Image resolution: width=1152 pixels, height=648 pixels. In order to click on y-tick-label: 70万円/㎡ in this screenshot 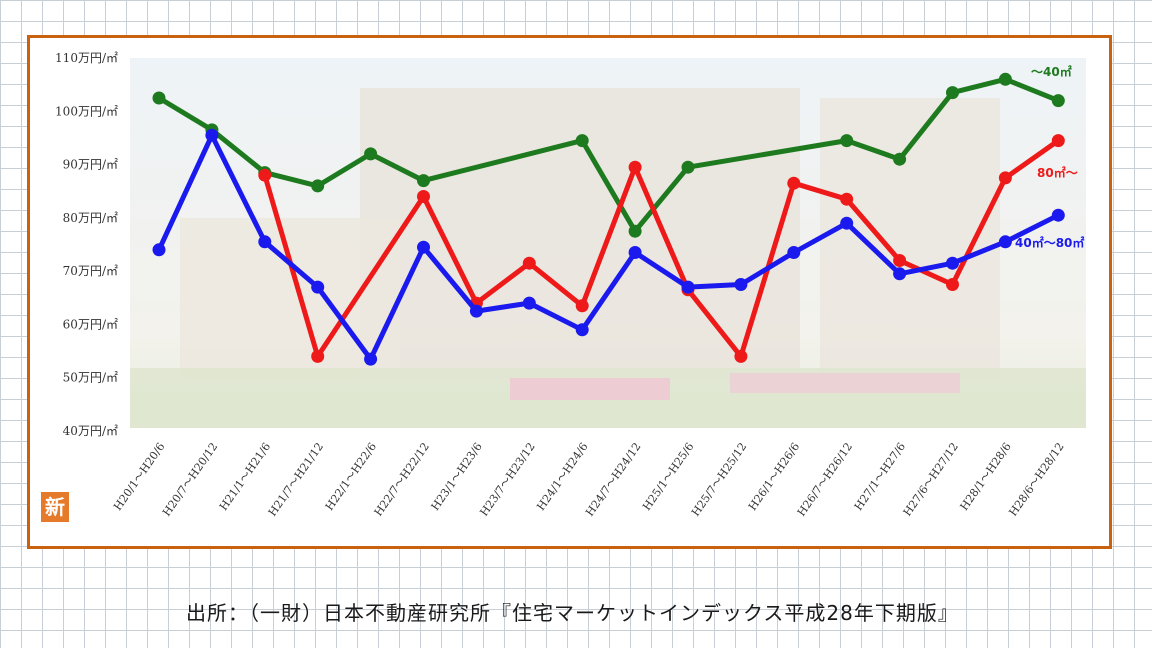, I will do `click(90, 271)`.